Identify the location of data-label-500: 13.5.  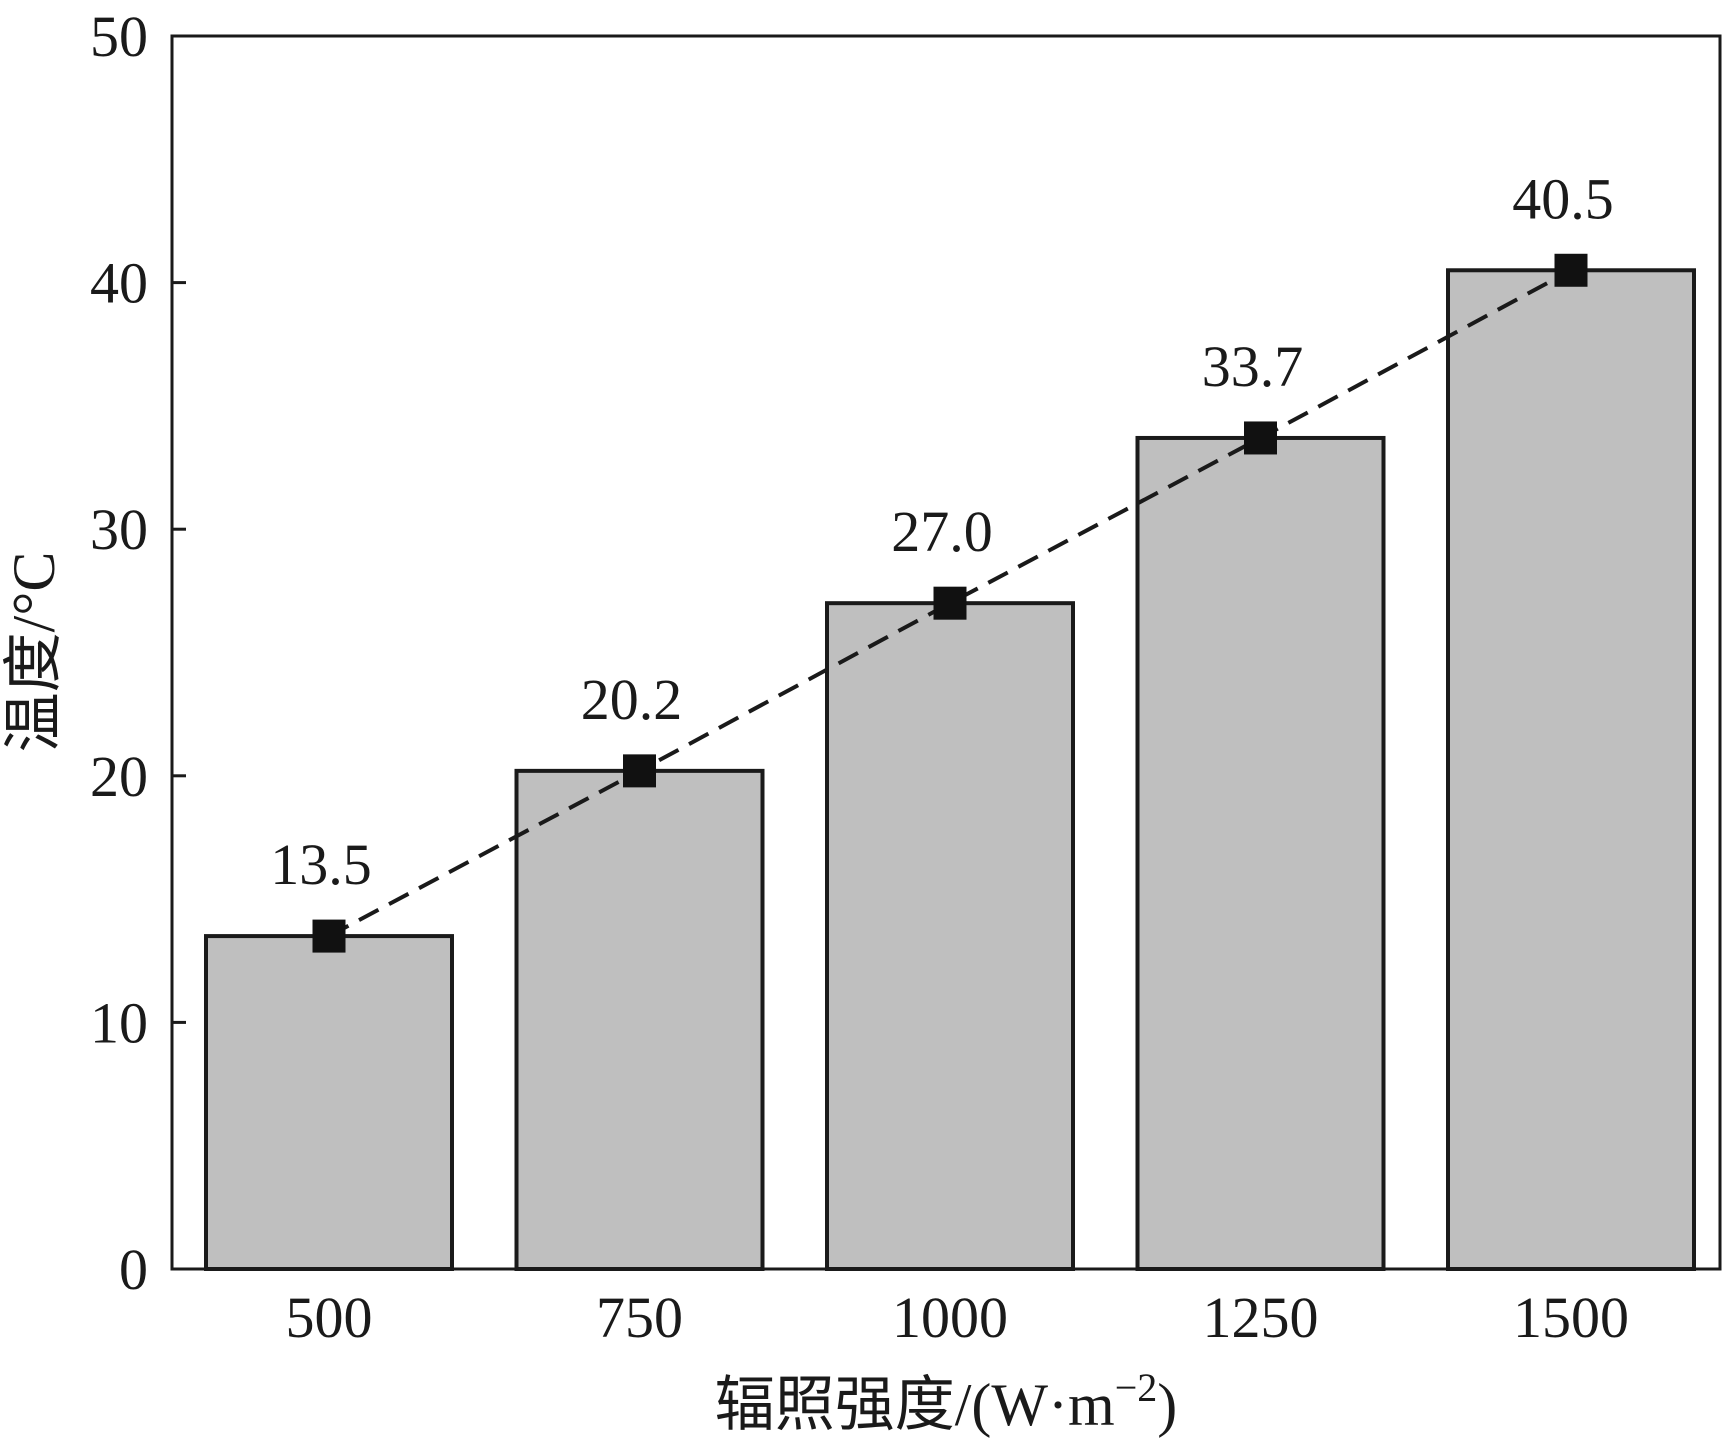
(321, 864).